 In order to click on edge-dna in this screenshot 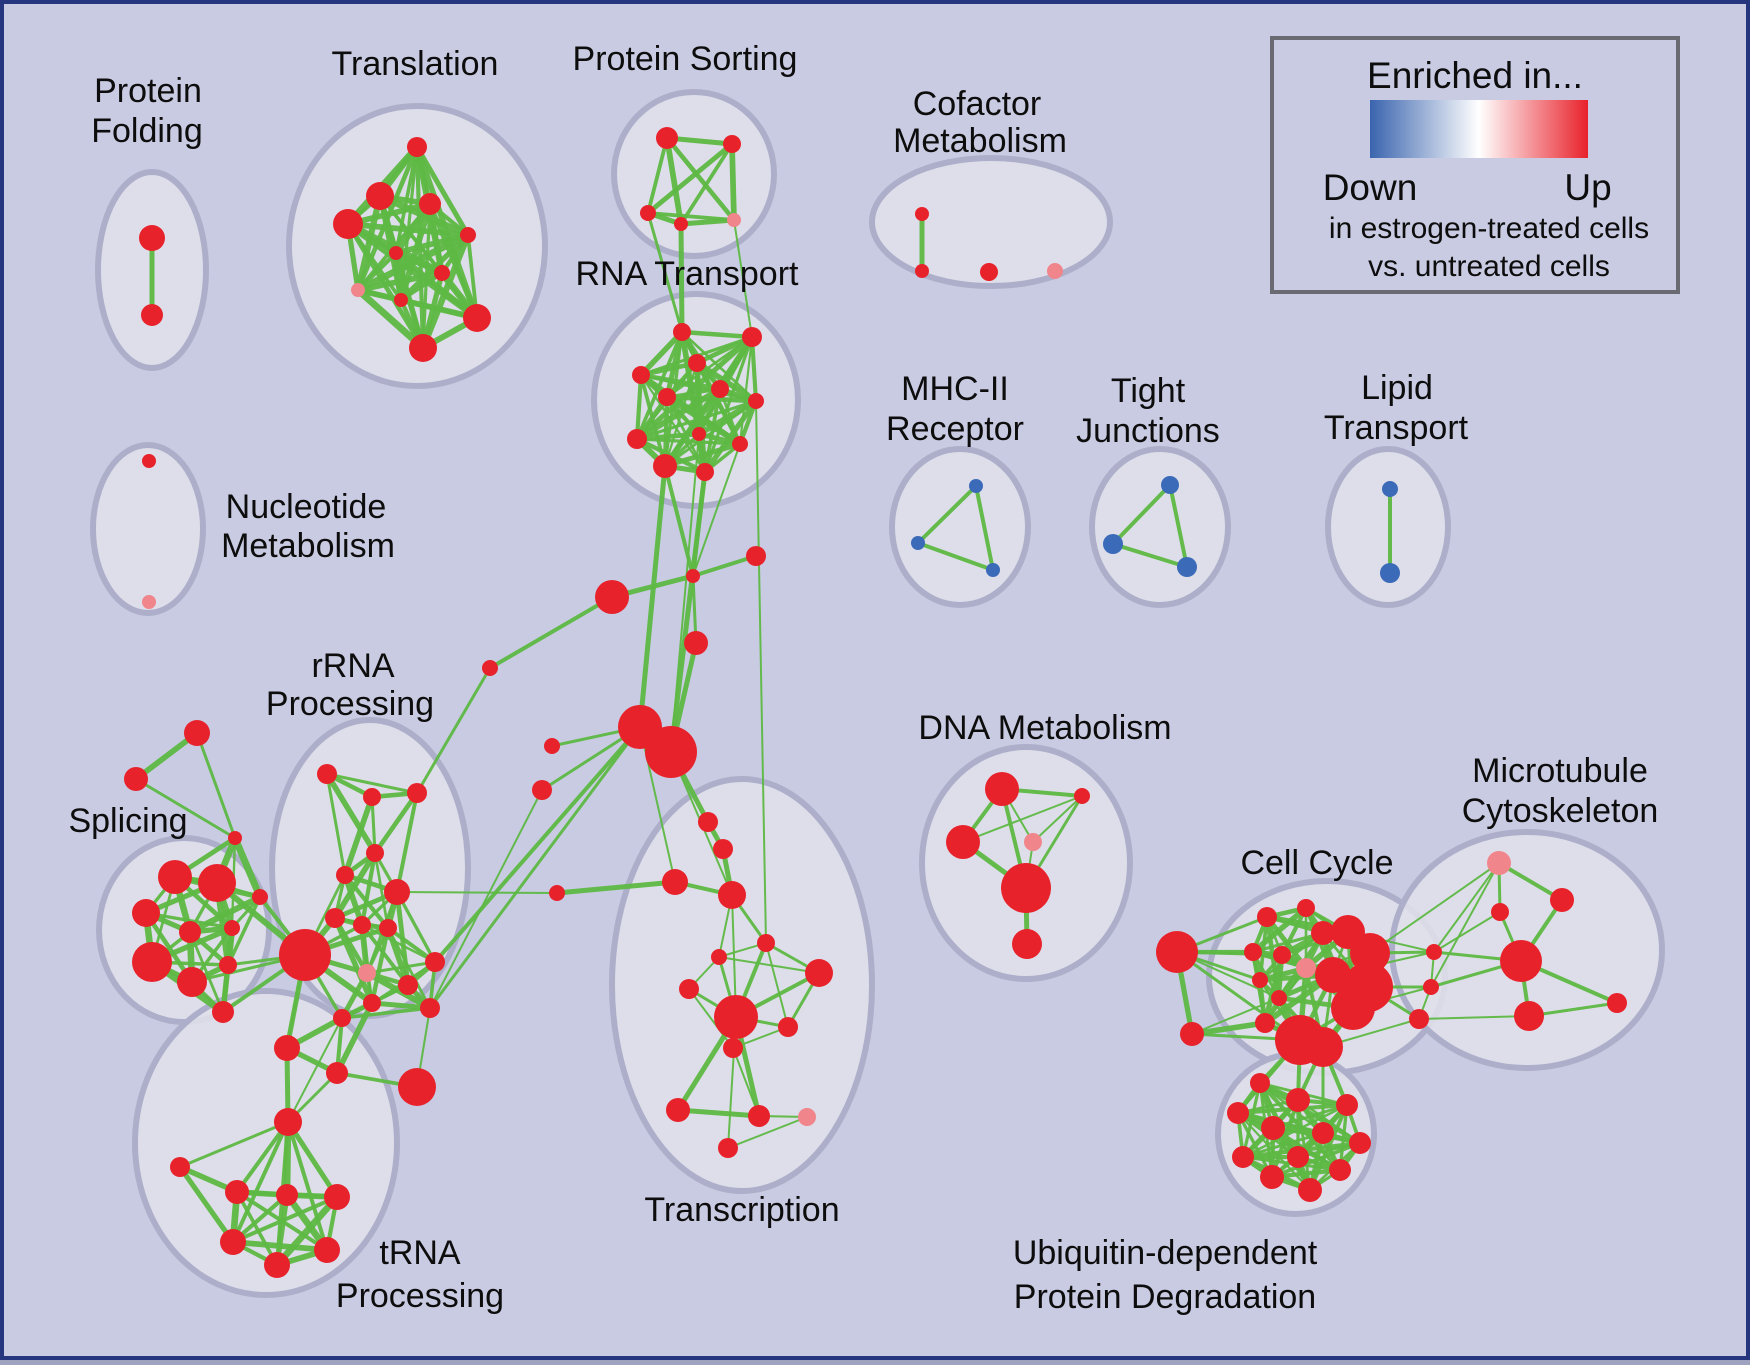, I will do `click(1057, 819)`.